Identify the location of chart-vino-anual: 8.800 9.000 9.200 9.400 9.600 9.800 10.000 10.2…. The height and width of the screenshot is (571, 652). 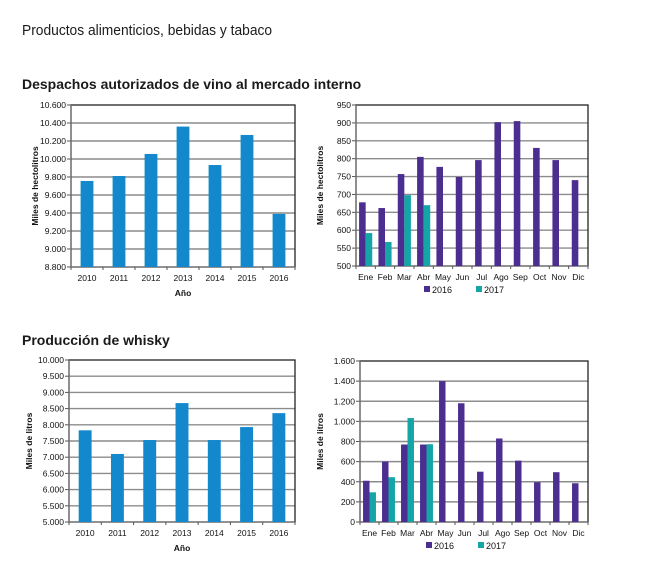
(163, 199).